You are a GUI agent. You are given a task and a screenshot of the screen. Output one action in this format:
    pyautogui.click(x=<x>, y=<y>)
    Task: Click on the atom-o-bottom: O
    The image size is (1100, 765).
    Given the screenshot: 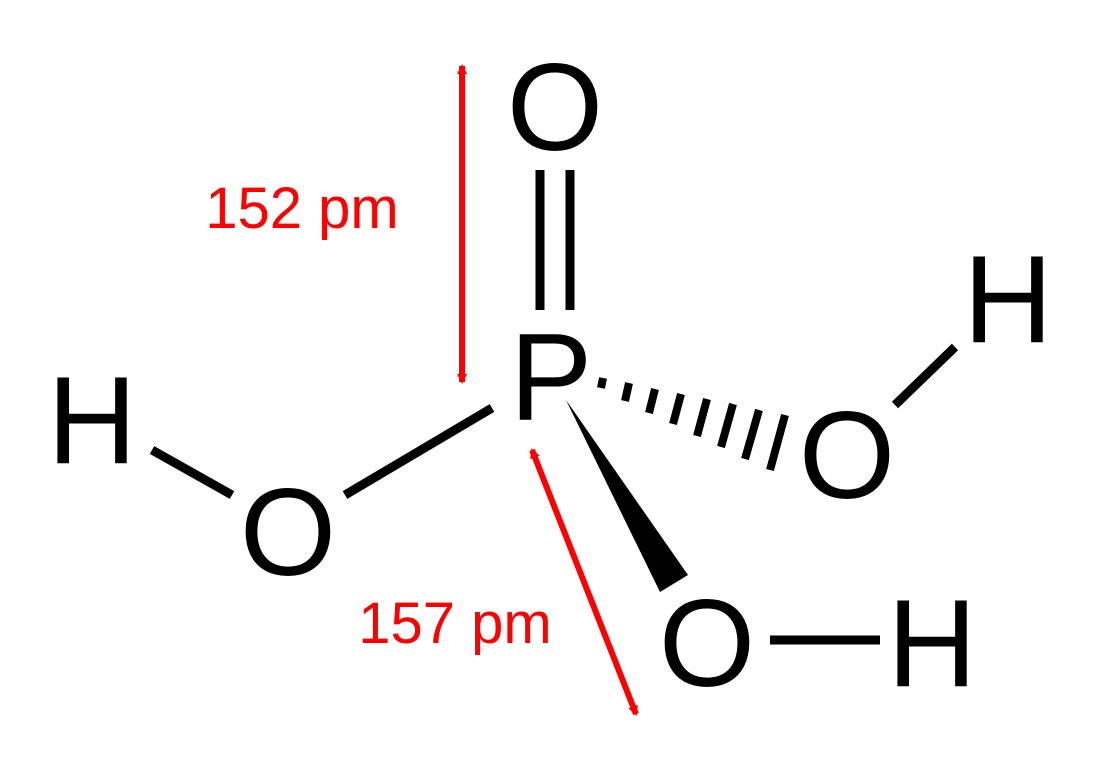 What is the action you would take?
    pyautogui.click(x=707, y=644)
    